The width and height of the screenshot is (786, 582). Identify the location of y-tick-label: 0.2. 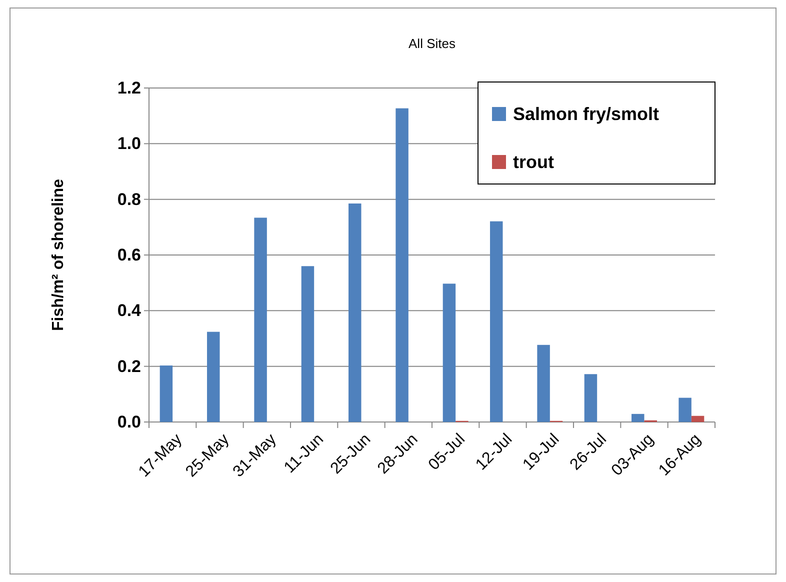
(129, 366).